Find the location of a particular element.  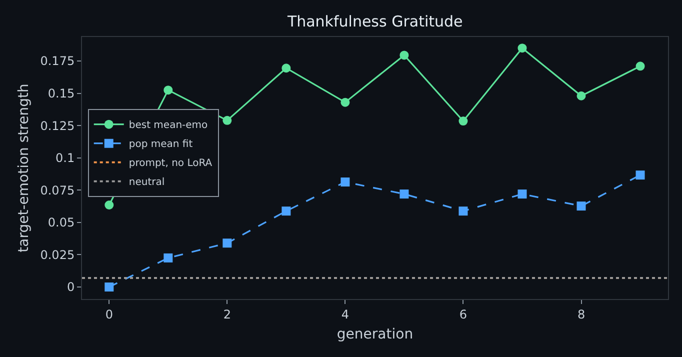

y-tick-label: 0.1 is located at coordinates (65, 158).